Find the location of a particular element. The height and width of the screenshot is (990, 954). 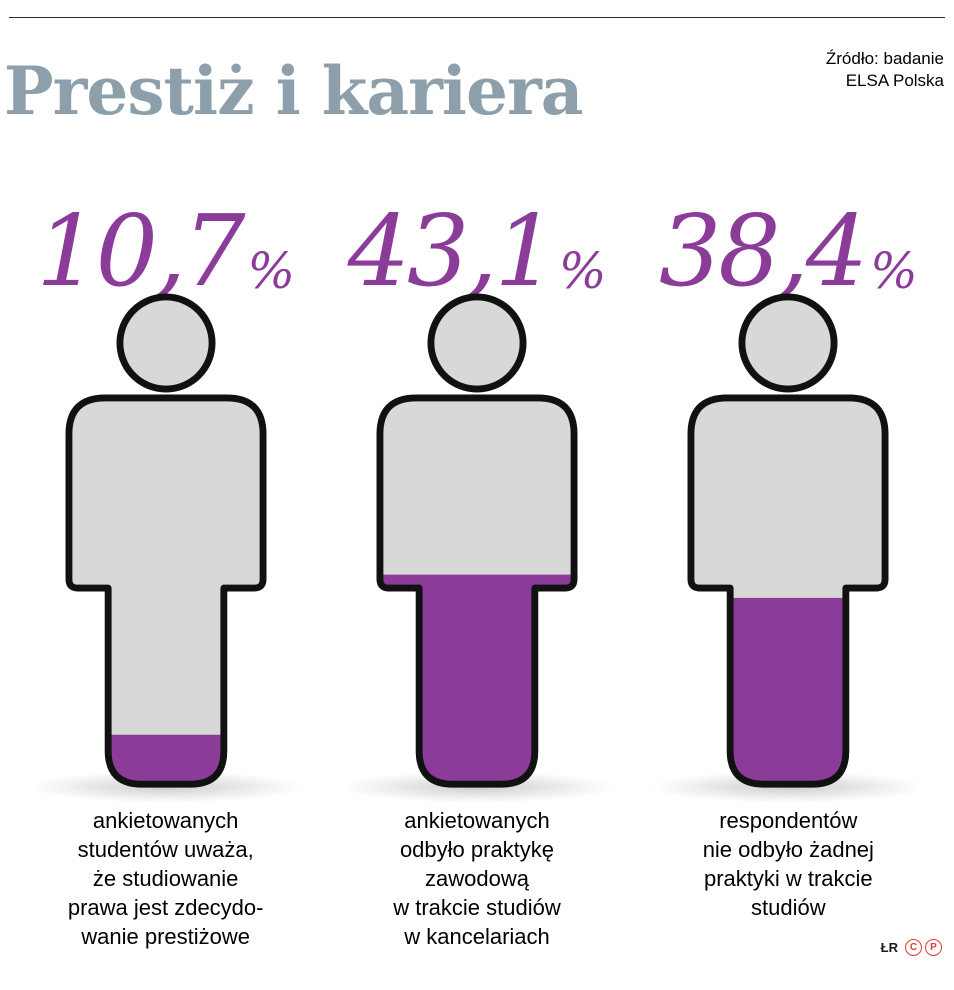

value-label-2: 43,1% is located at coordinates (477, 238).